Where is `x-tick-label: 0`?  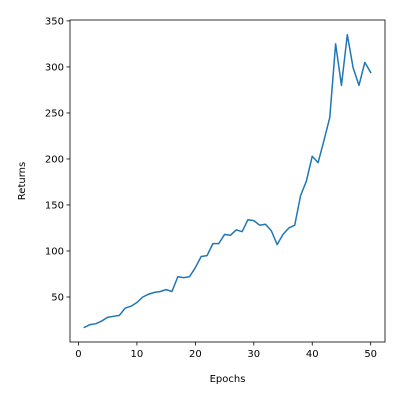
x-tick-label: 0 is located at coordinates (78, 354).